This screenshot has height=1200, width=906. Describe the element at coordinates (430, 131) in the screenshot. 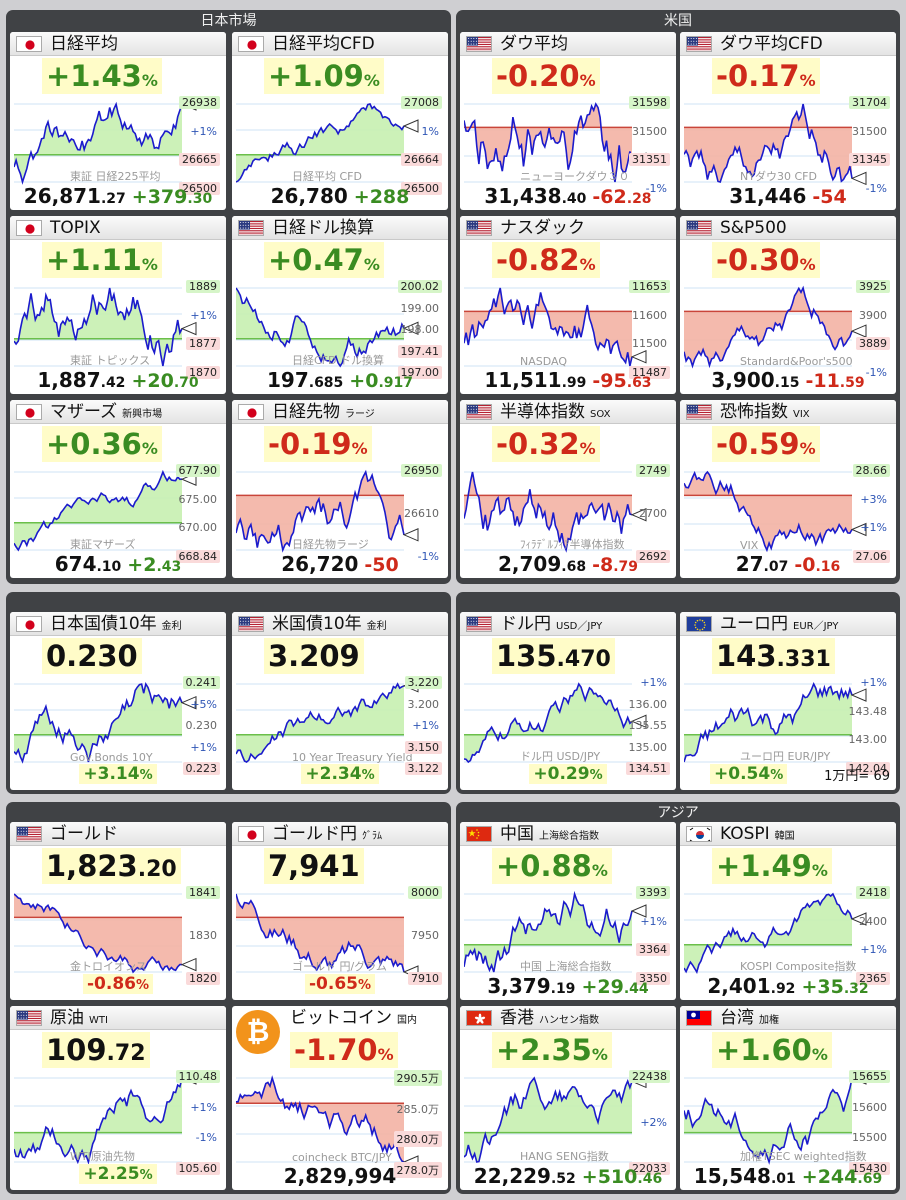

I see `y-tick-label: 1%` at that location.